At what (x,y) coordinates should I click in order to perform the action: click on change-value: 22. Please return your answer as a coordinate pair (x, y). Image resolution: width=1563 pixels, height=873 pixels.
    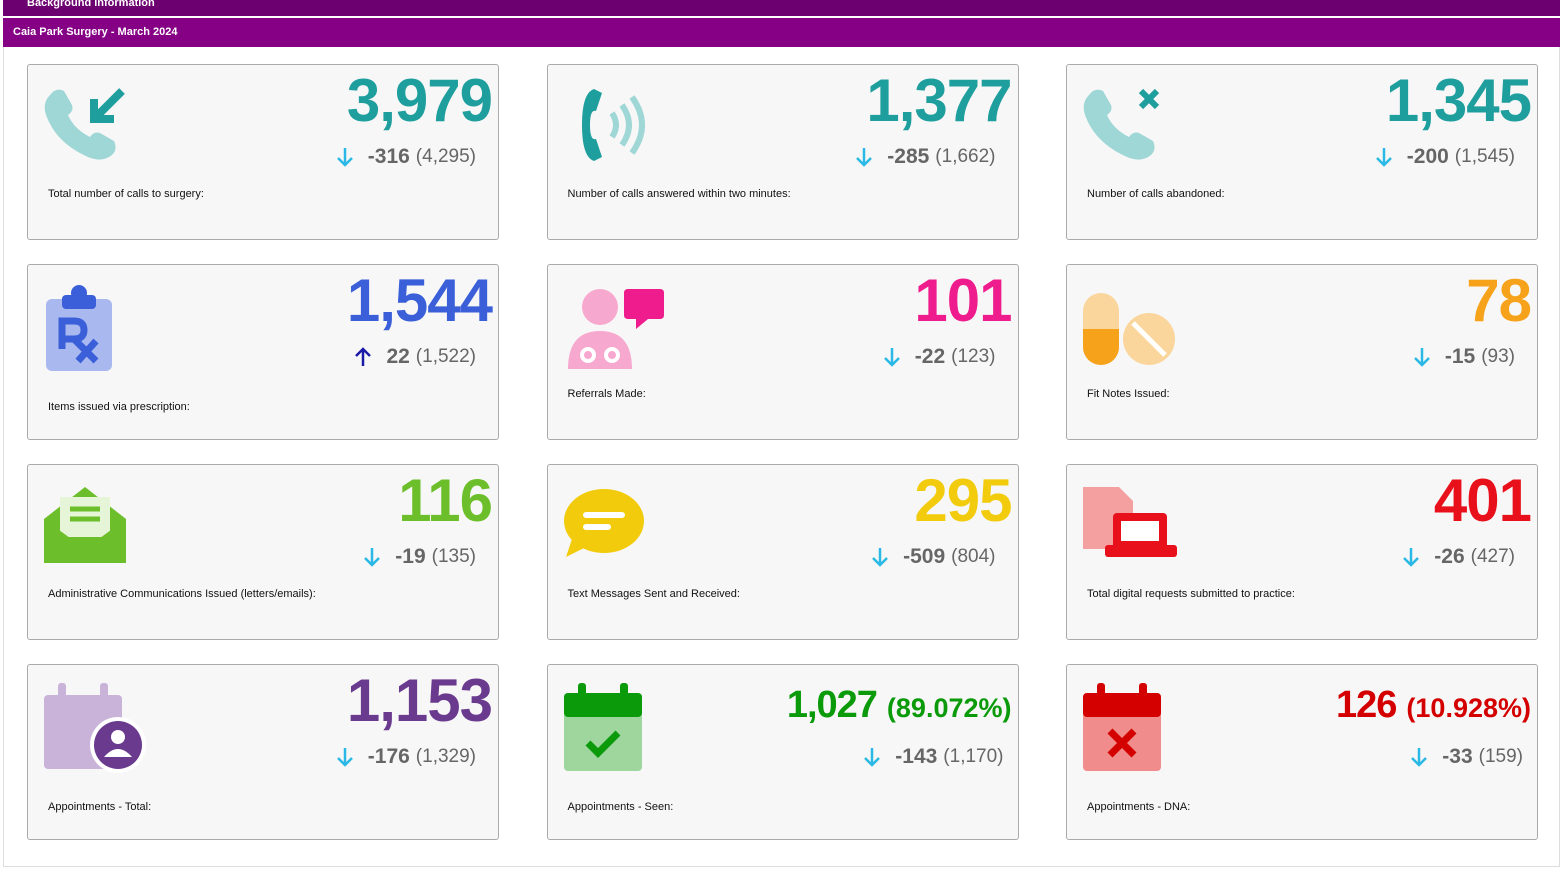
    Looking at the image, I should click on (398, 356).